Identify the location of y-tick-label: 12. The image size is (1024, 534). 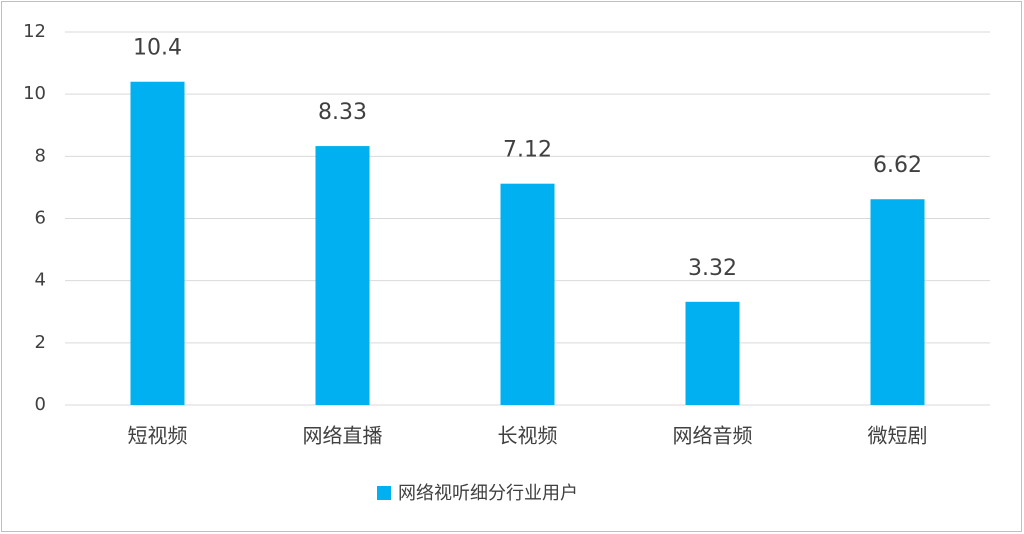
(34, 31).